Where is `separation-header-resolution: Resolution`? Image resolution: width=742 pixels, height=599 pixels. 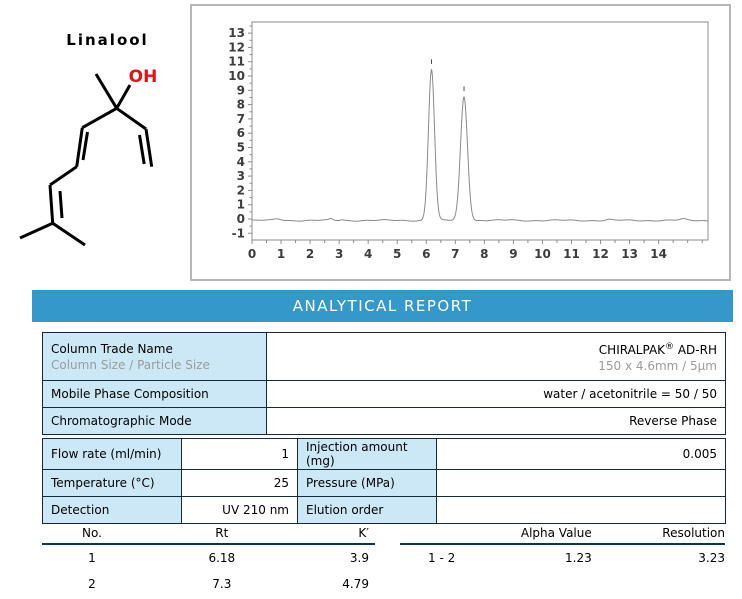
separation-header-resolution: Resolution is located at coordinates (693, 533).